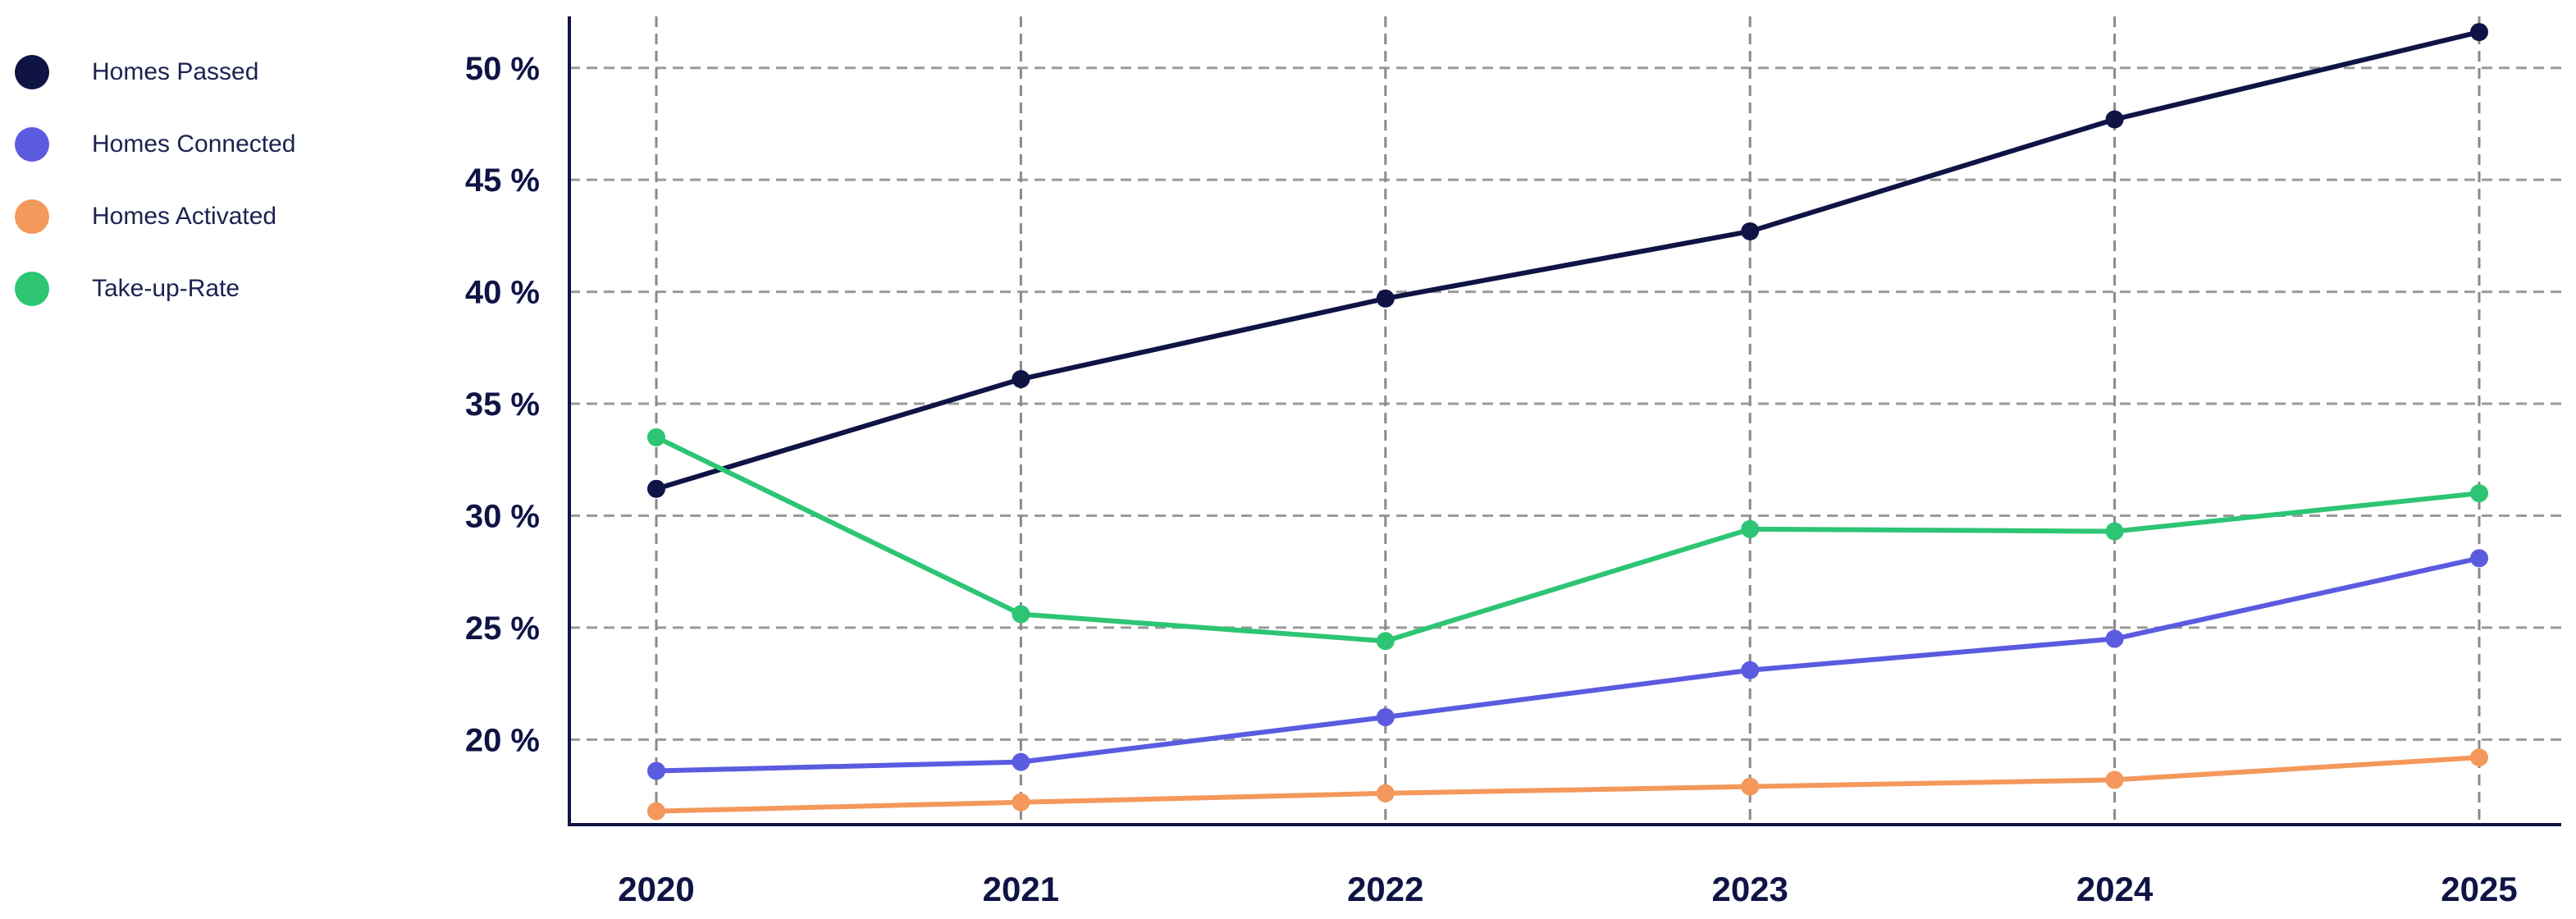 The height and width of the screenshot is (919, 2576). What do you see at coordinates (32, 216) in the screenshot?
I see `legend-swatch-homes-activated` at bounding box center [32, 216].